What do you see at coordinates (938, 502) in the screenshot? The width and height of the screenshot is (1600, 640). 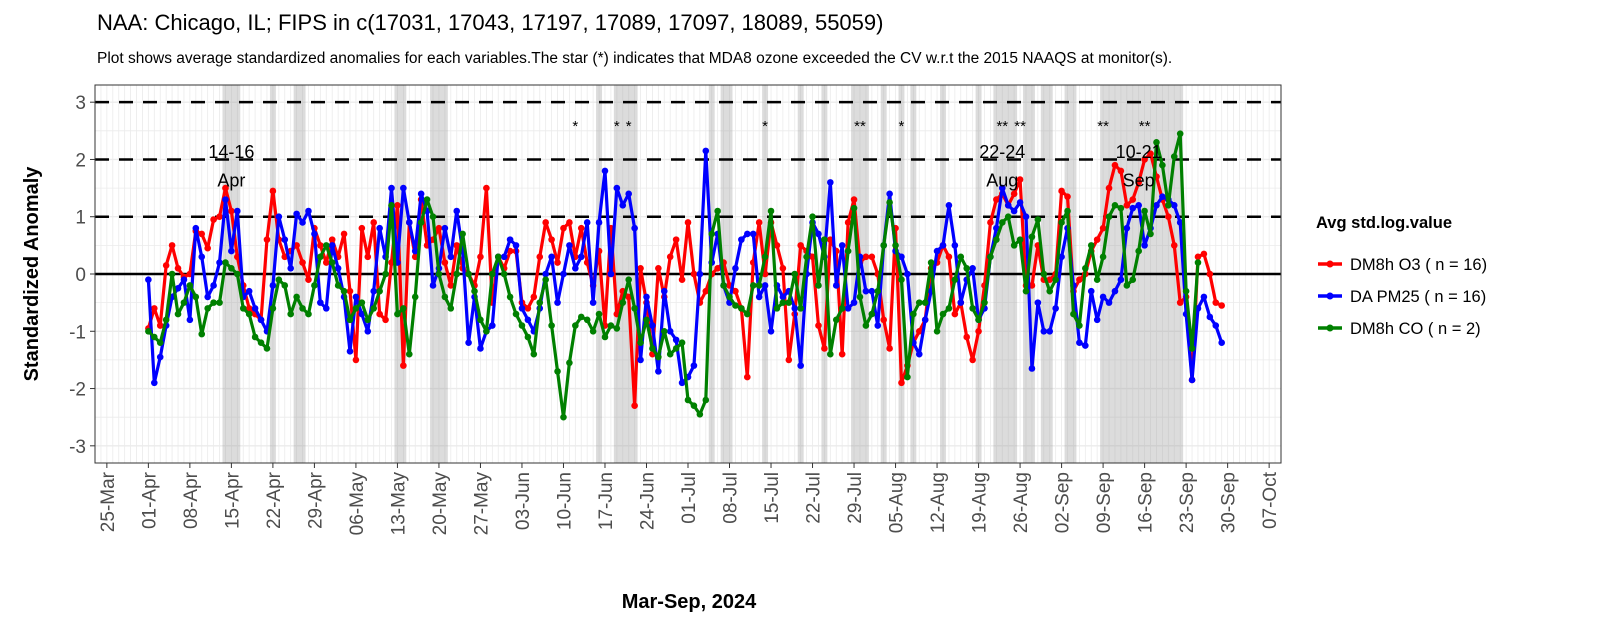 I see `x-tick-label: 12-Aug` at bounding box center [938, 502].